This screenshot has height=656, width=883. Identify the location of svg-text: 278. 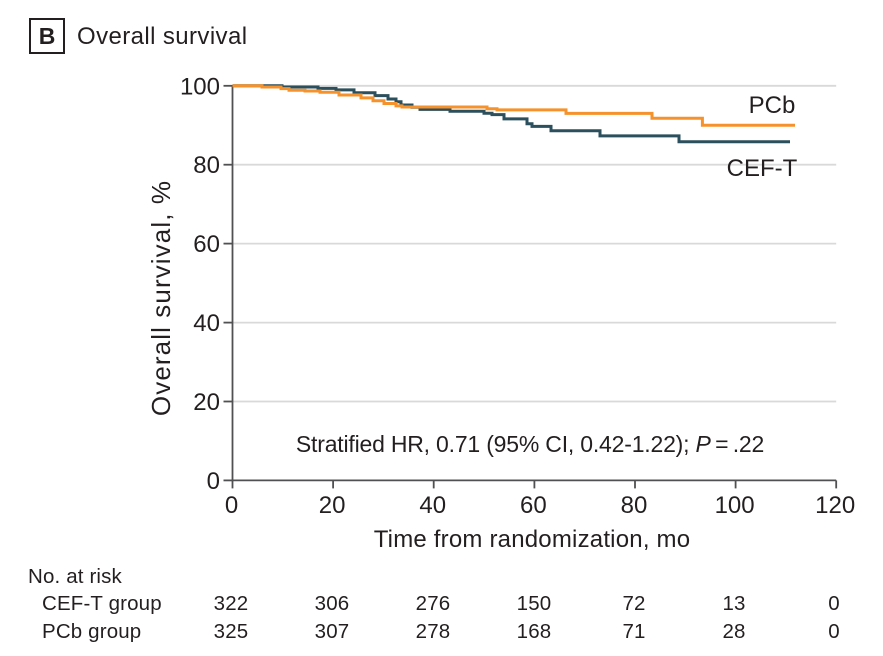
(433, 631).